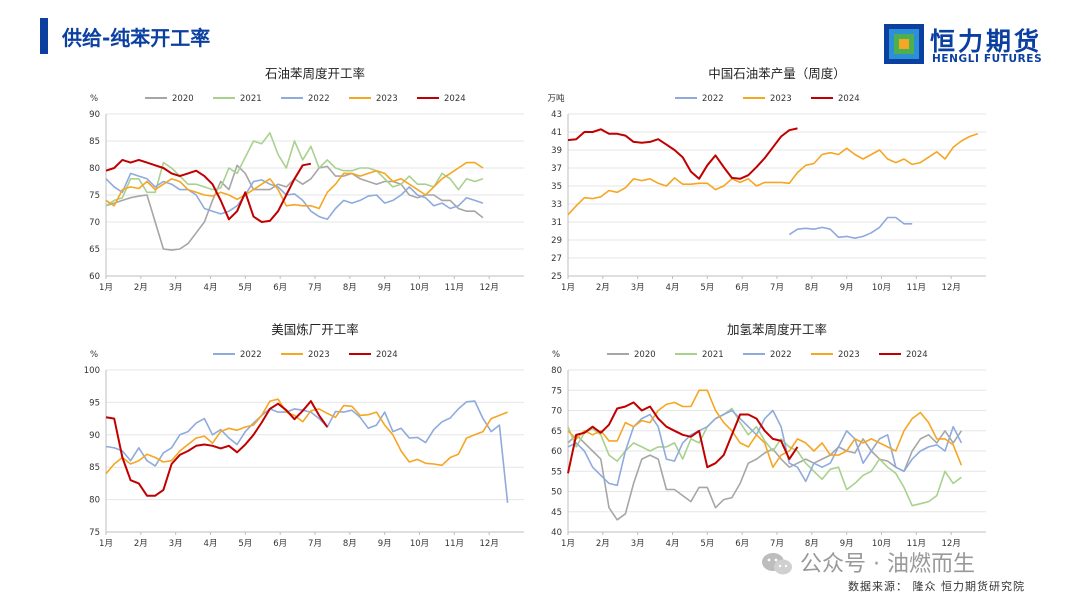  Describe the element at coordinates (556, 533) in the screenshot. I see `y-tick-label: 40` at that location.